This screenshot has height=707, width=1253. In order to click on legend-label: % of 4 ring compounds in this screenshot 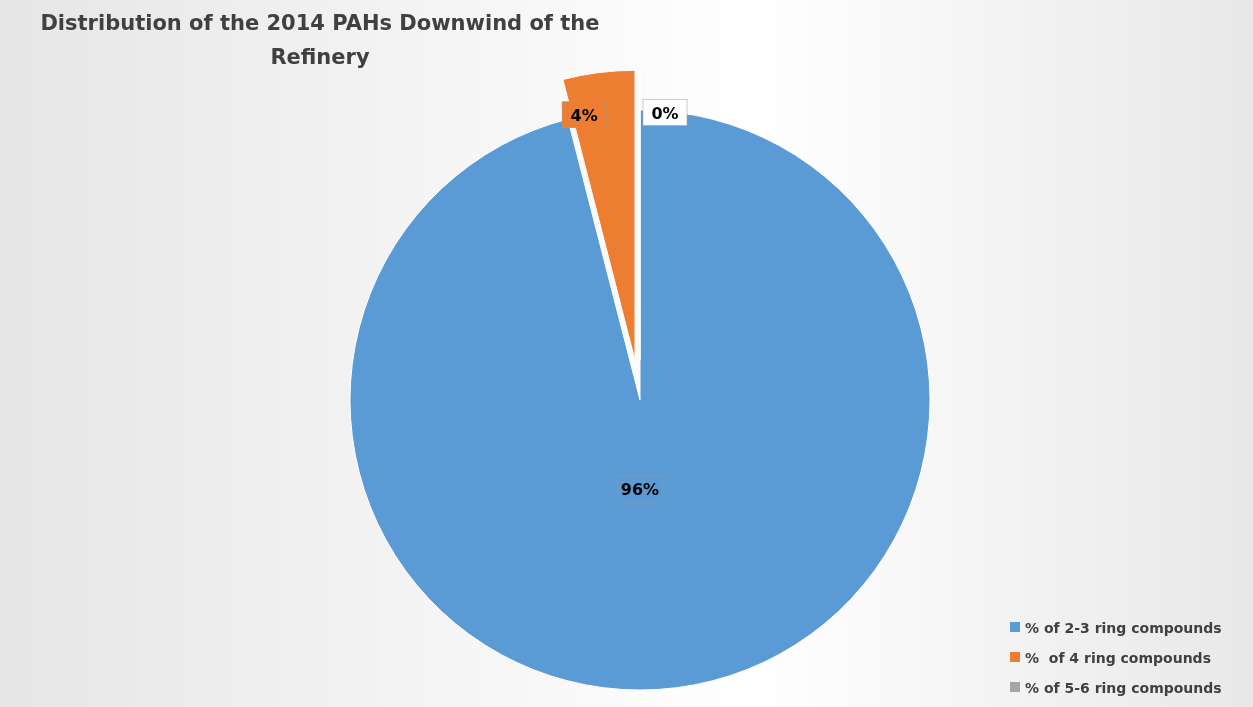, I will do `click(1118, 658)`.